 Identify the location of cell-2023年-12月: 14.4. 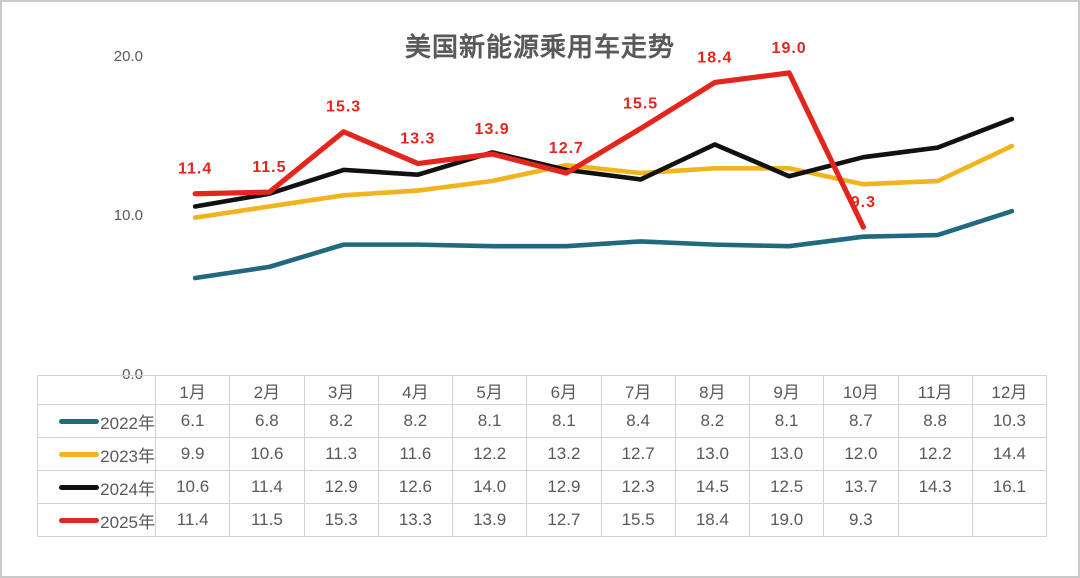
(1009, 454).